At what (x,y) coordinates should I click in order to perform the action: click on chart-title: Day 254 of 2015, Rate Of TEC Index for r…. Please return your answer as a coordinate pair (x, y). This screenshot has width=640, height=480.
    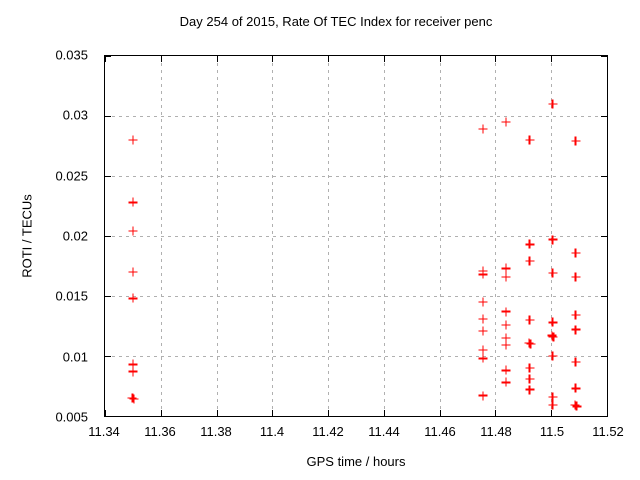
    Looking at the image, I should click on (336, 21).